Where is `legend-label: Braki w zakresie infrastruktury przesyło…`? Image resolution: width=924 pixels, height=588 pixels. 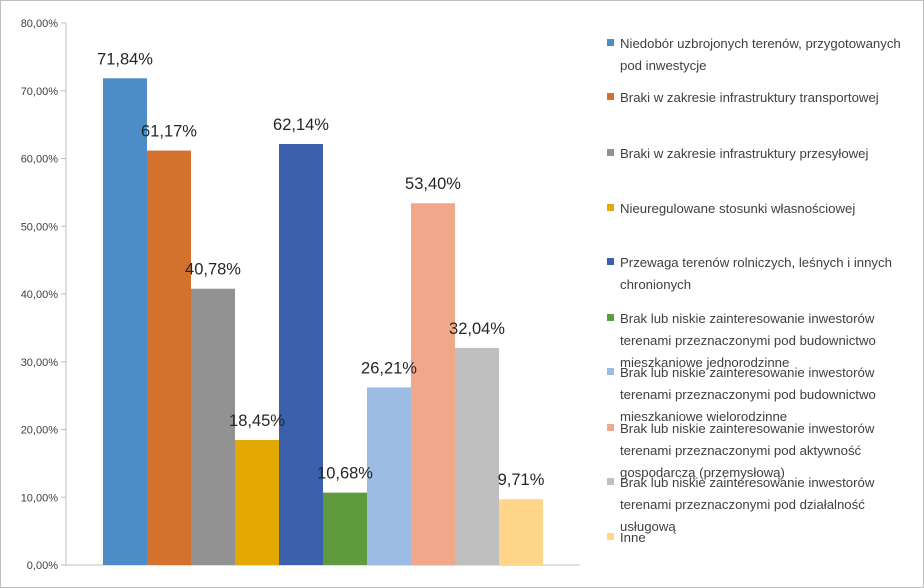
legend-label: Braki w zakresie infrastruktury przesyło… is located at coordinates (744, 153).